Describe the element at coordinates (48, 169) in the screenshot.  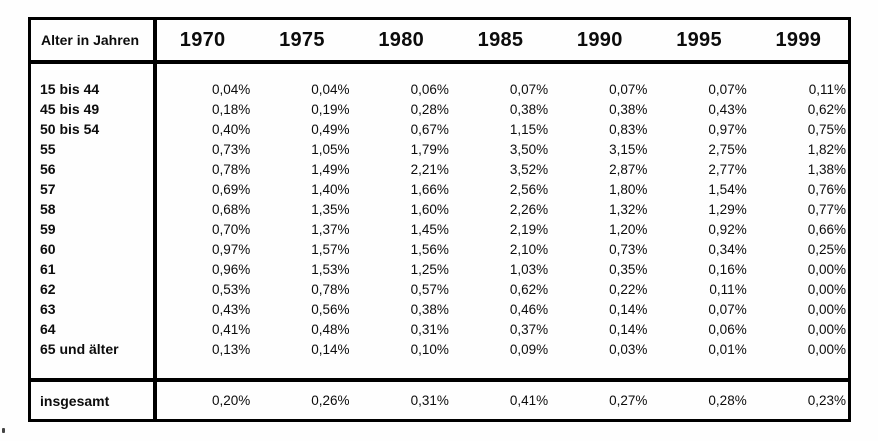
I see `row-label: 56` at that location.